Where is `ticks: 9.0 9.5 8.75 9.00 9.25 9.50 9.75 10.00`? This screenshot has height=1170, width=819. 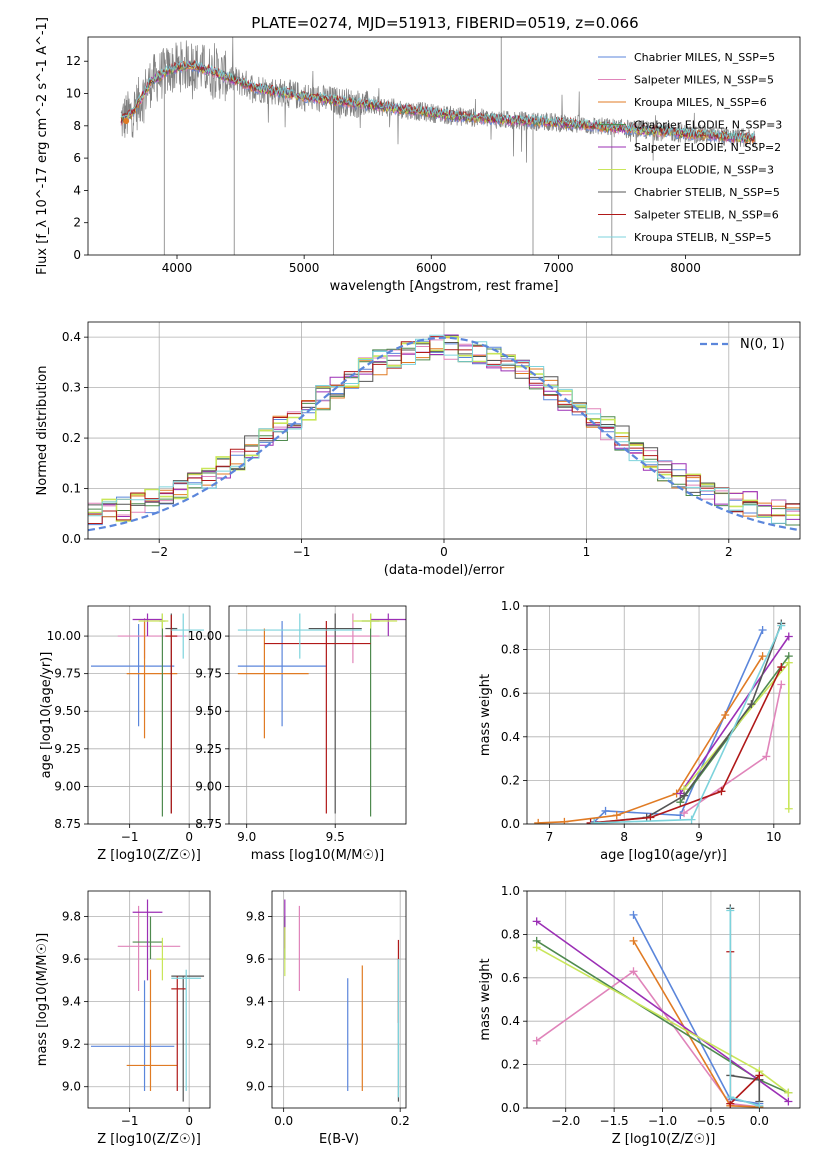 ticks: 9.0 9.5 8.75 9.00 9.25 9.50 9.75 10.00 is located at coordinates (266, 736).